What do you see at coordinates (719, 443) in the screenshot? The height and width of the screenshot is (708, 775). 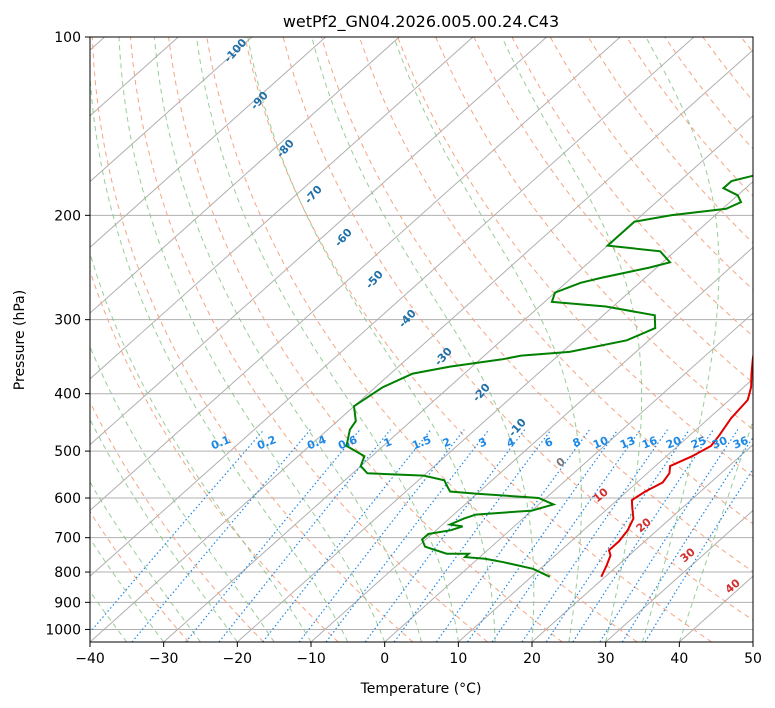 I see `mixing-ratio-label: 30` at bounding box center [719, 443].